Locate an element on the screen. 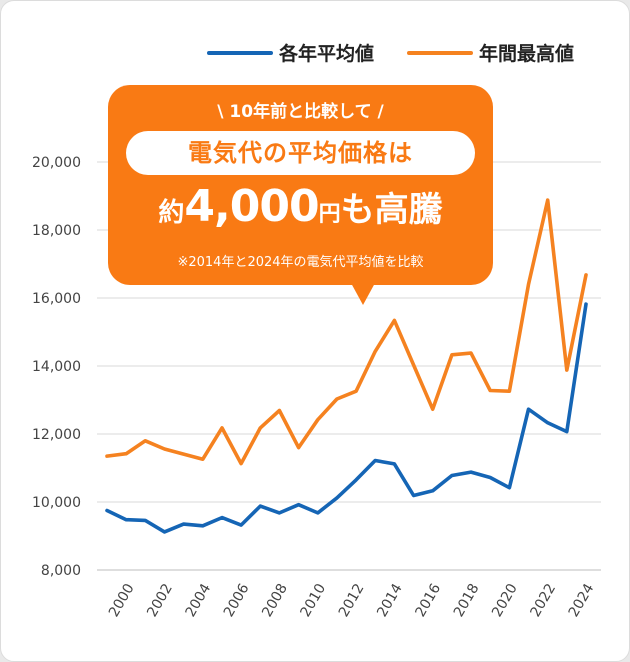 This screenshot has height=662, width=630. y-tick-label: 20,000 is located at coordinates (56, 163).